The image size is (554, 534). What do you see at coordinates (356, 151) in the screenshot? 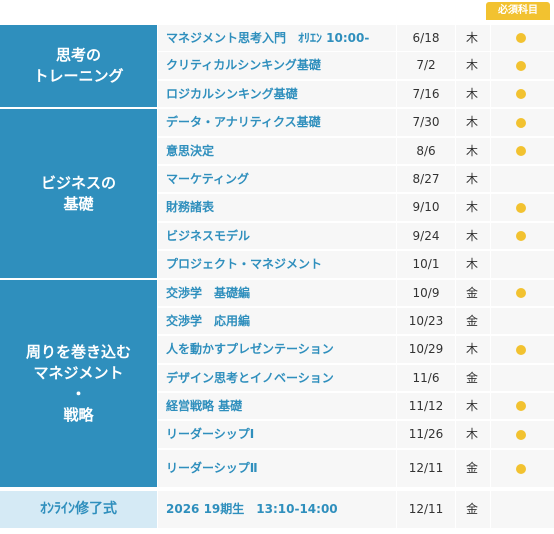
I see `table-row: 意思決定 8/6 木` at bounding box center [356, 151].